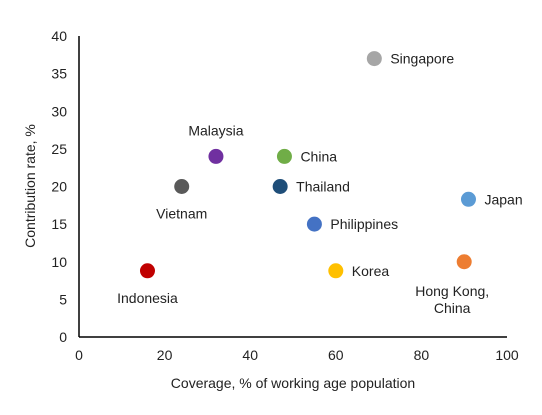 The image size is (542, 415). Describe the element at coordinates (215, 130) in the screenshot. I see `data-point-label: Malaysia` at that location.